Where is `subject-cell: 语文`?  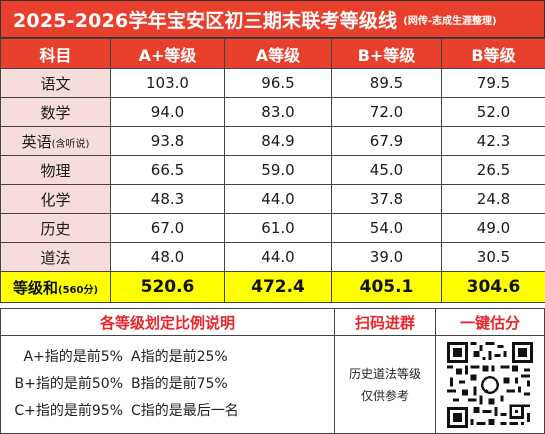
subject-cell: 语文 is located at coordinates (55, 83).